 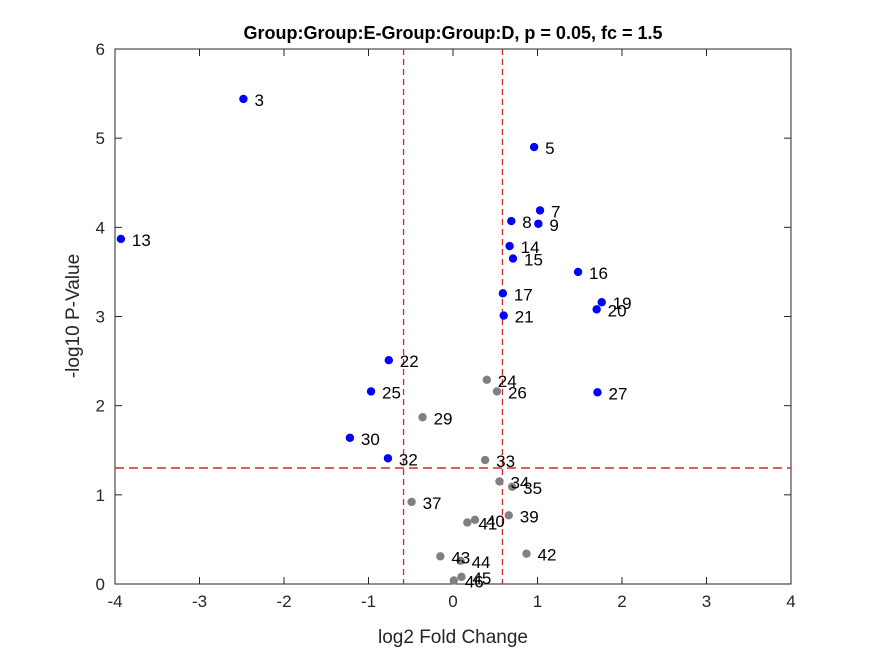 I want to click on point-label: 7, so click(x=555, y=211).